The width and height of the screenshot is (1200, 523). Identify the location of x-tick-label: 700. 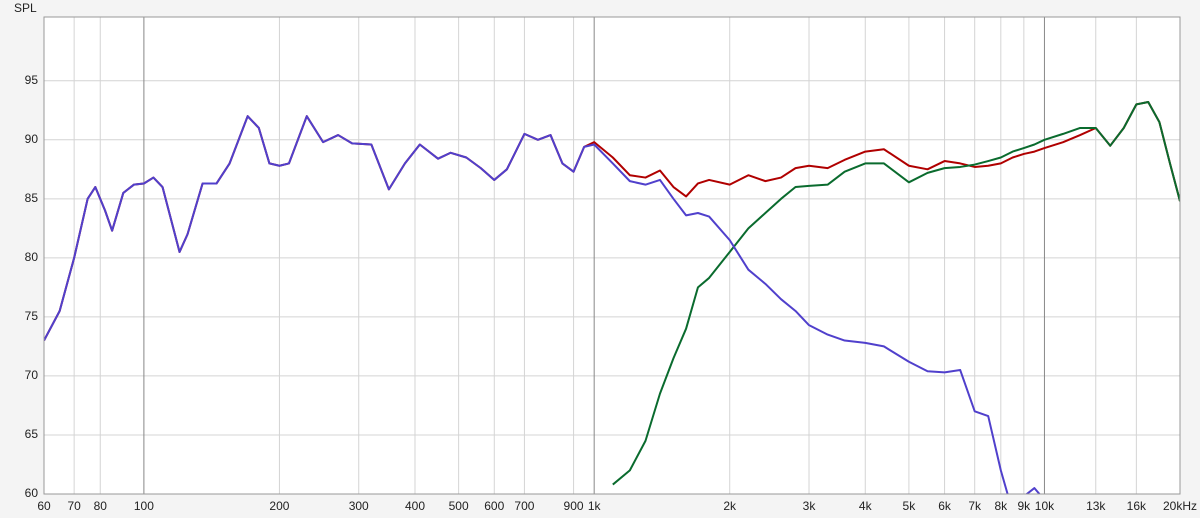
(524, 506).